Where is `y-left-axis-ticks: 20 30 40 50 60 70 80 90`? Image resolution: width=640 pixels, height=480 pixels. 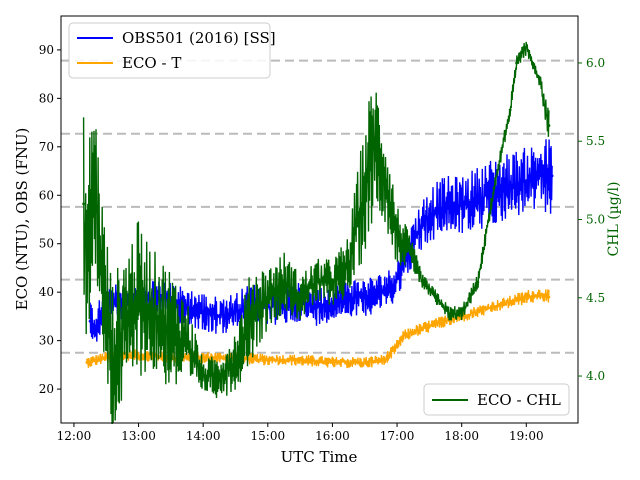 y-left-axis-ticks: 20 30 40 50 60 70 80 90 is located at coordinates (50, 219).